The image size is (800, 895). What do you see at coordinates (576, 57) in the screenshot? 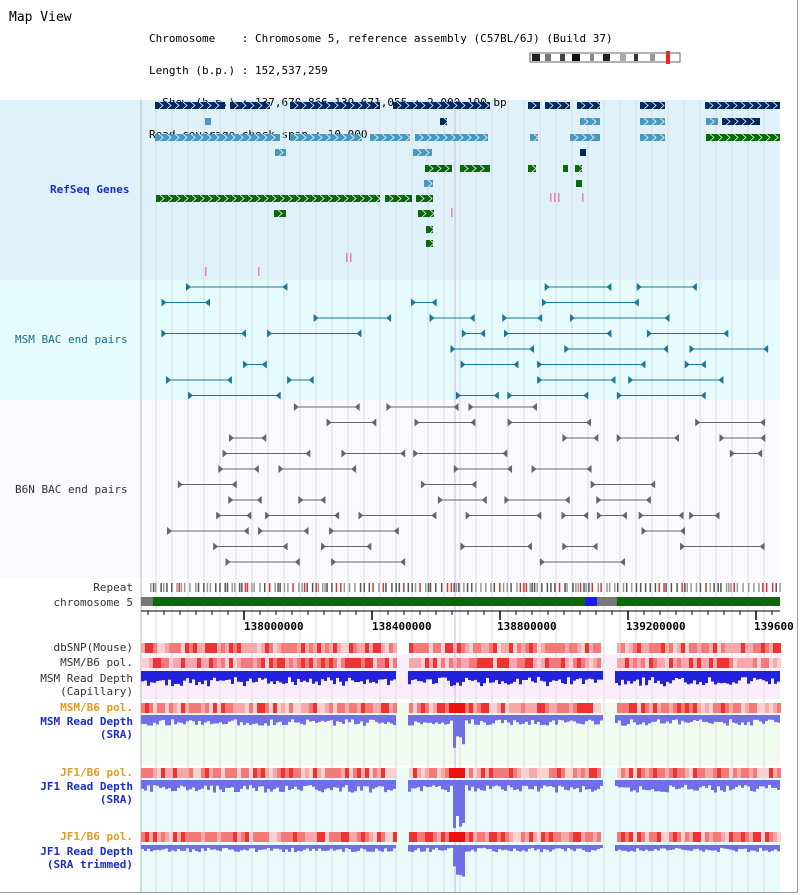
I see `ideogram-band` at bounding box center [576, 57].